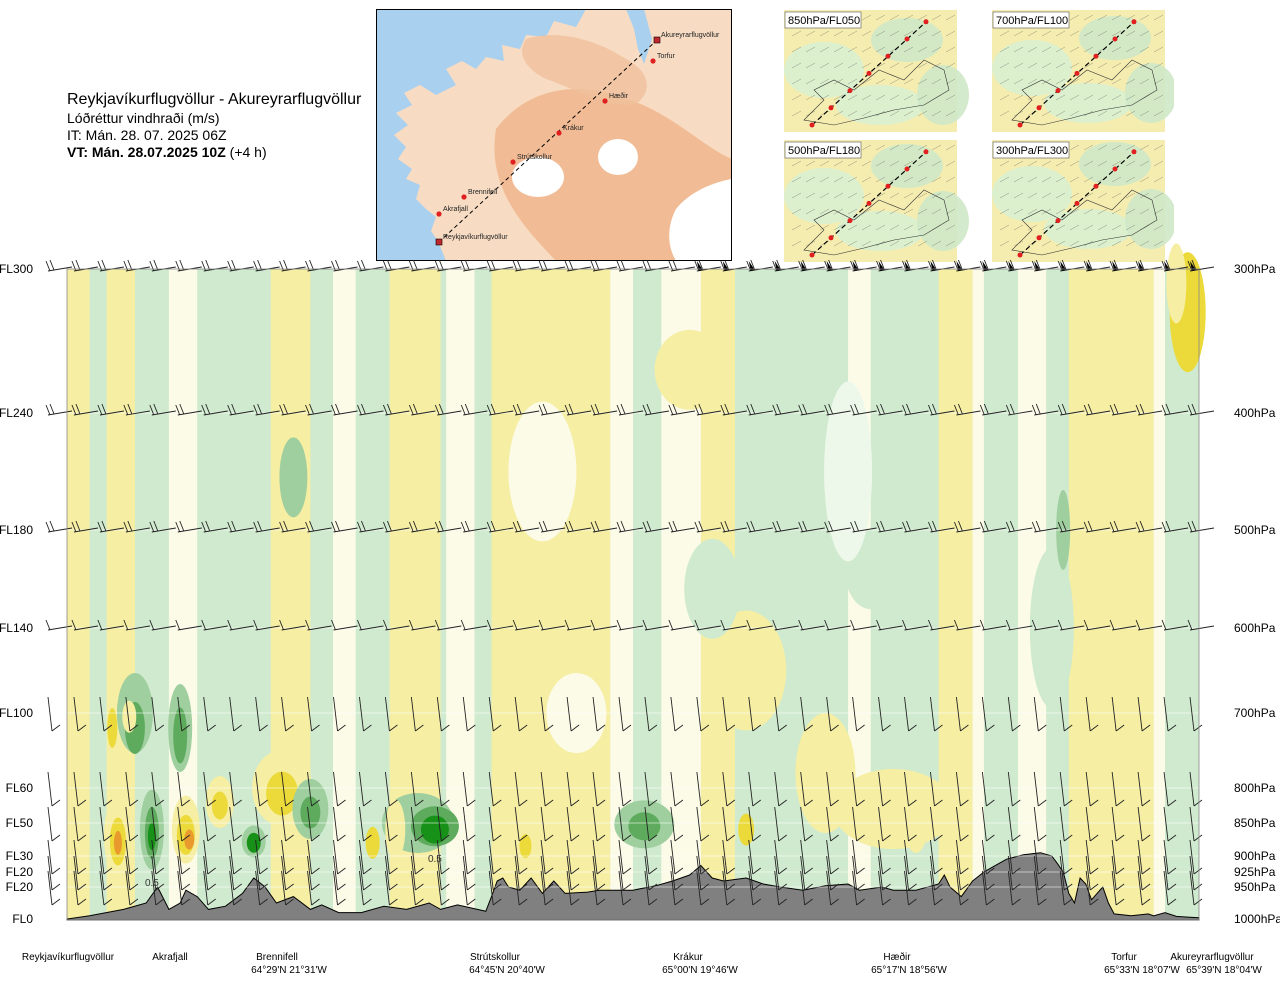 This screenshot has width=1280, height=981. What do you see at coordinates (1084, 222) in the screenshot?
I see `level-map-coastline` at bounding box center [1084, 222].